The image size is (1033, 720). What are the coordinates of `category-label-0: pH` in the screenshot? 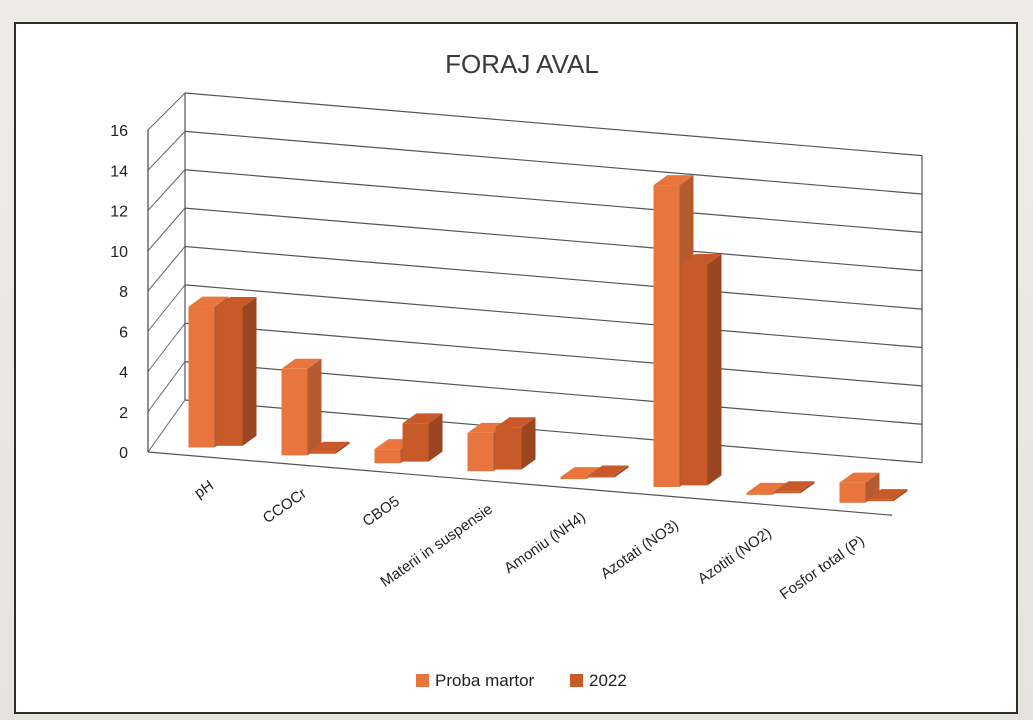 It's located at (203, 489).